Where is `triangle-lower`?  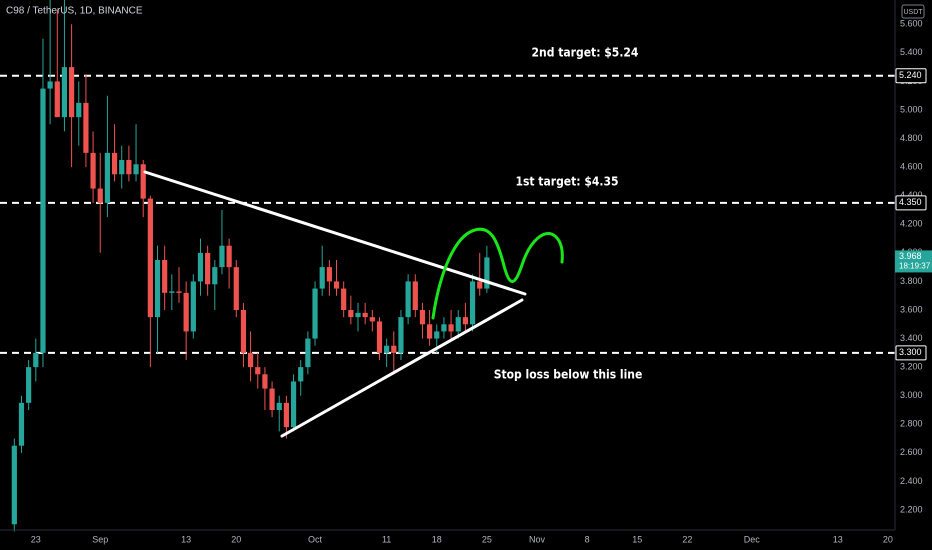 triangle-lower is located at coordinates (402, 368).